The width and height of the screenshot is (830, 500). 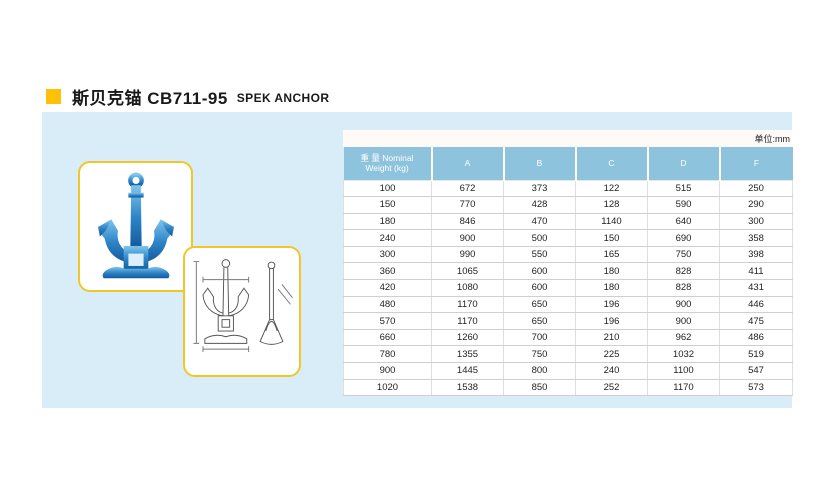 What do you see at coordinates (387, 338) in the screenshot?
I see `weight-cell: 660` at bounding box center [387, 338].